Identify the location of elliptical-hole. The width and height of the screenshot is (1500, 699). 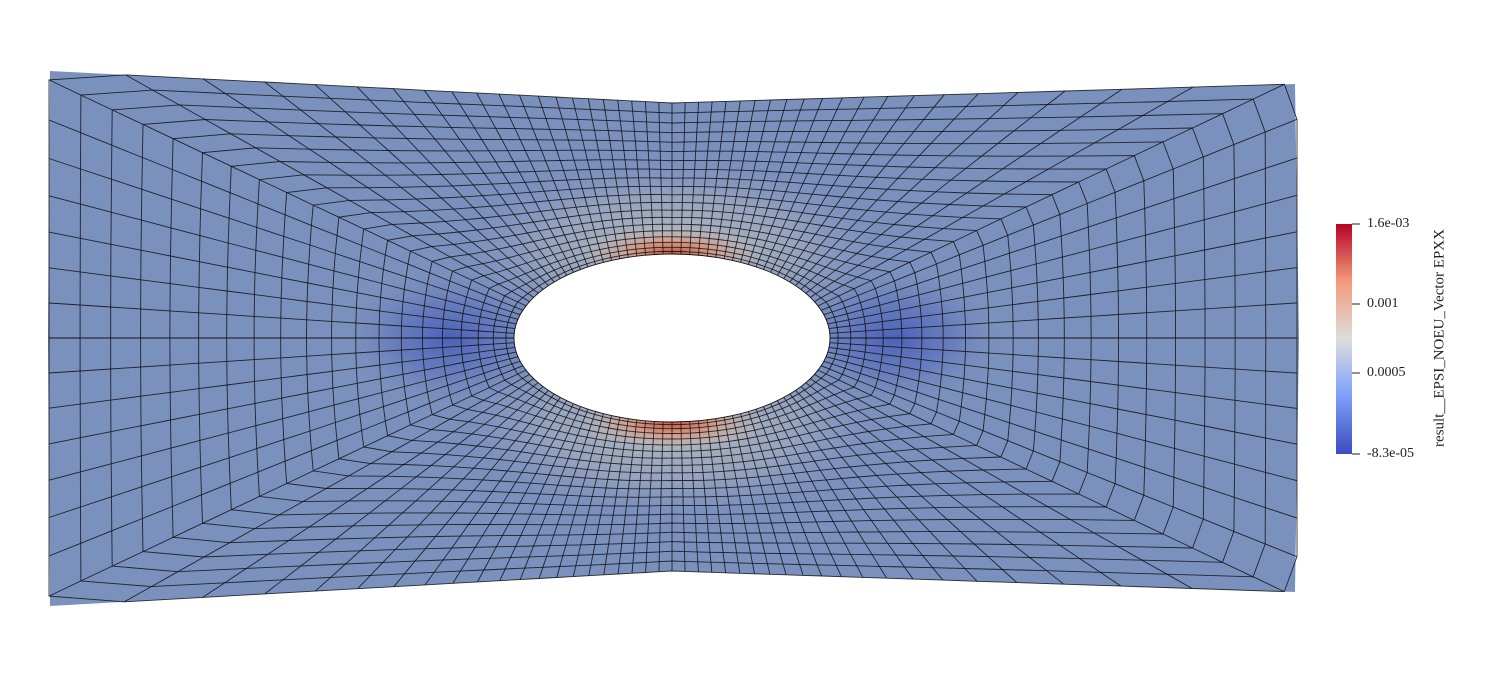
(672, 338).